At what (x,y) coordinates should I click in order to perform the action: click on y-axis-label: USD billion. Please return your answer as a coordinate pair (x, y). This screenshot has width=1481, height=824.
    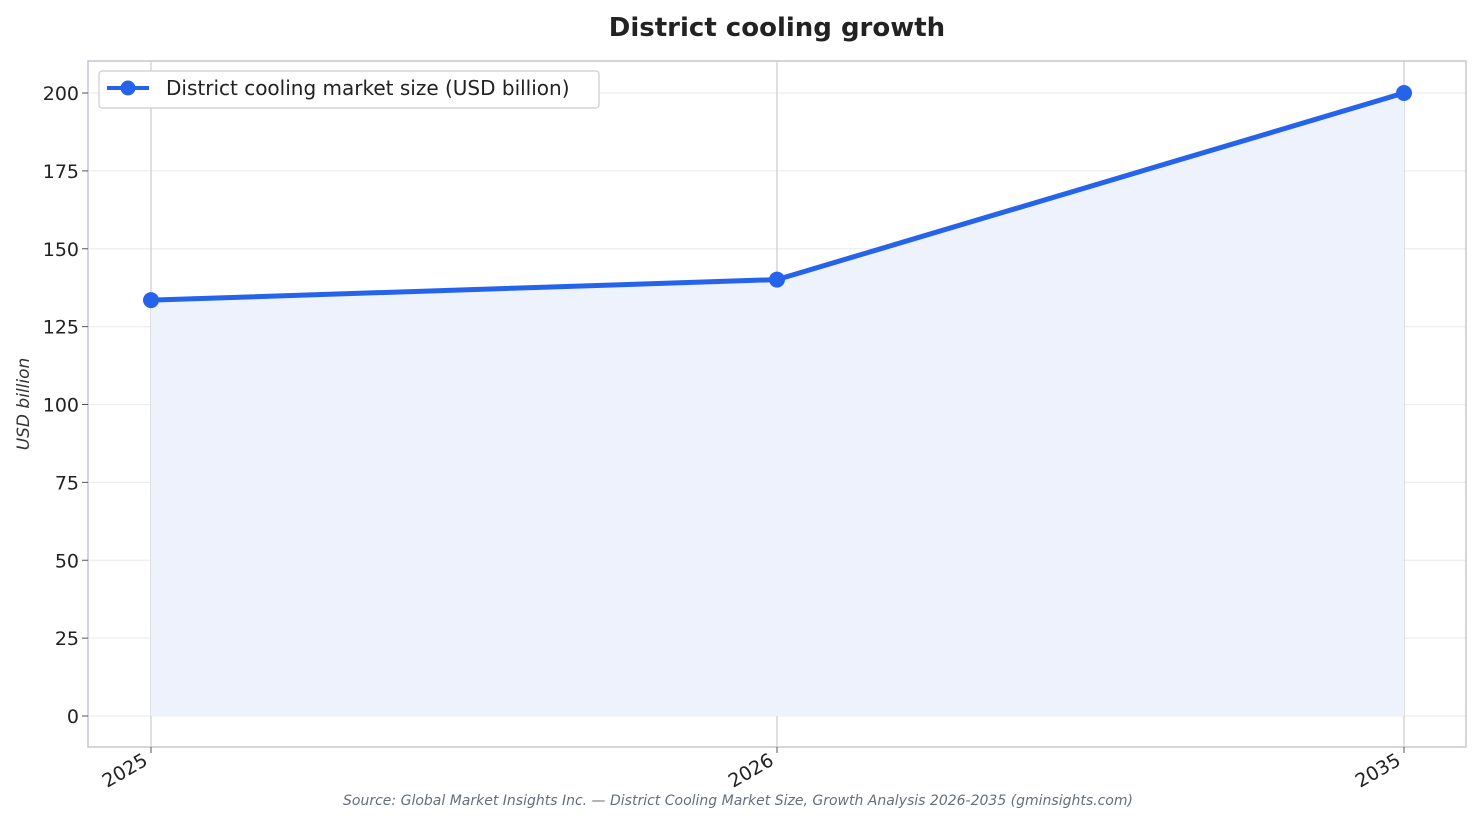
    Looking at the image, I should click on (24, 404).